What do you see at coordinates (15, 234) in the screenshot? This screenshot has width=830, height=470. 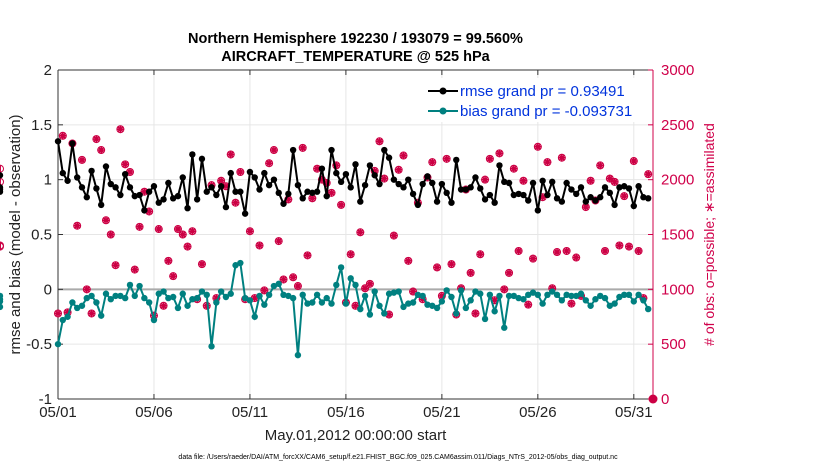 I see `y-axis-label-left: rmse and bias (model - observation)` at bounding box center [15, 234].